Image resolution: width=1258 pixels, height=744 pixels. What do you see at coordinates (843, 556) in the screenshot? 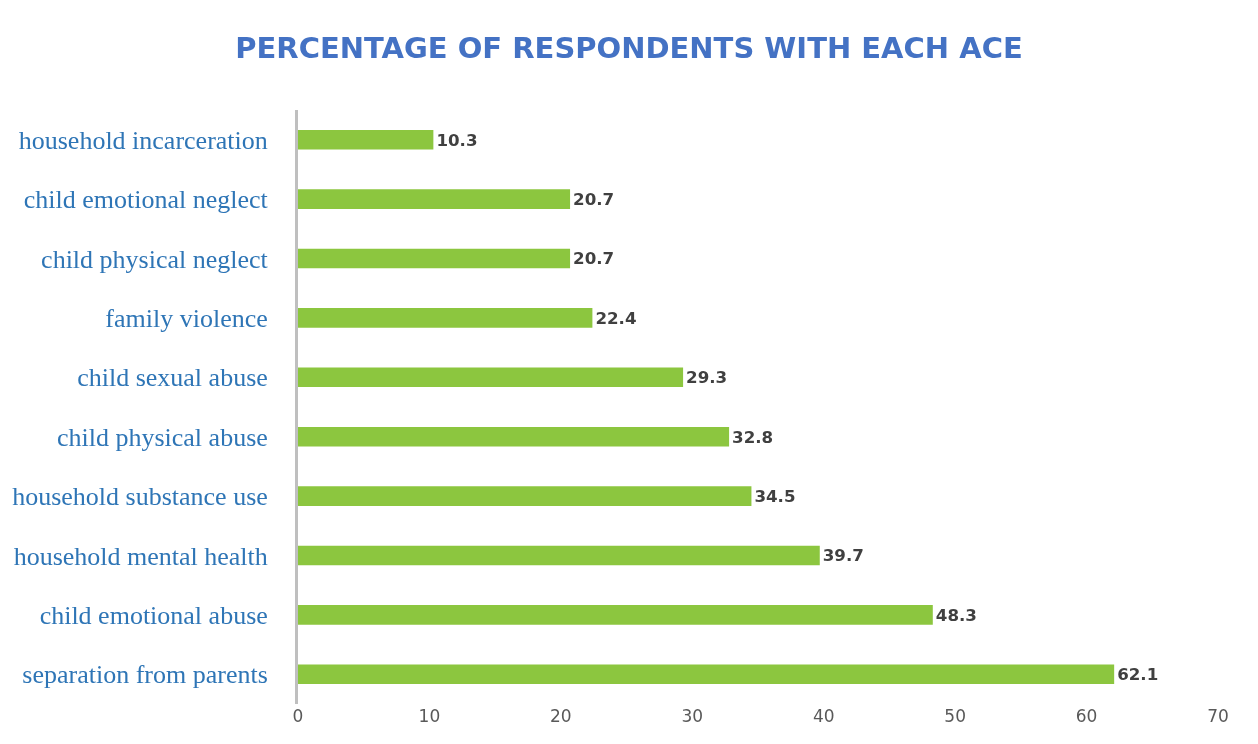
I see `data-label: 39.7` at bounding box center [843, 556].